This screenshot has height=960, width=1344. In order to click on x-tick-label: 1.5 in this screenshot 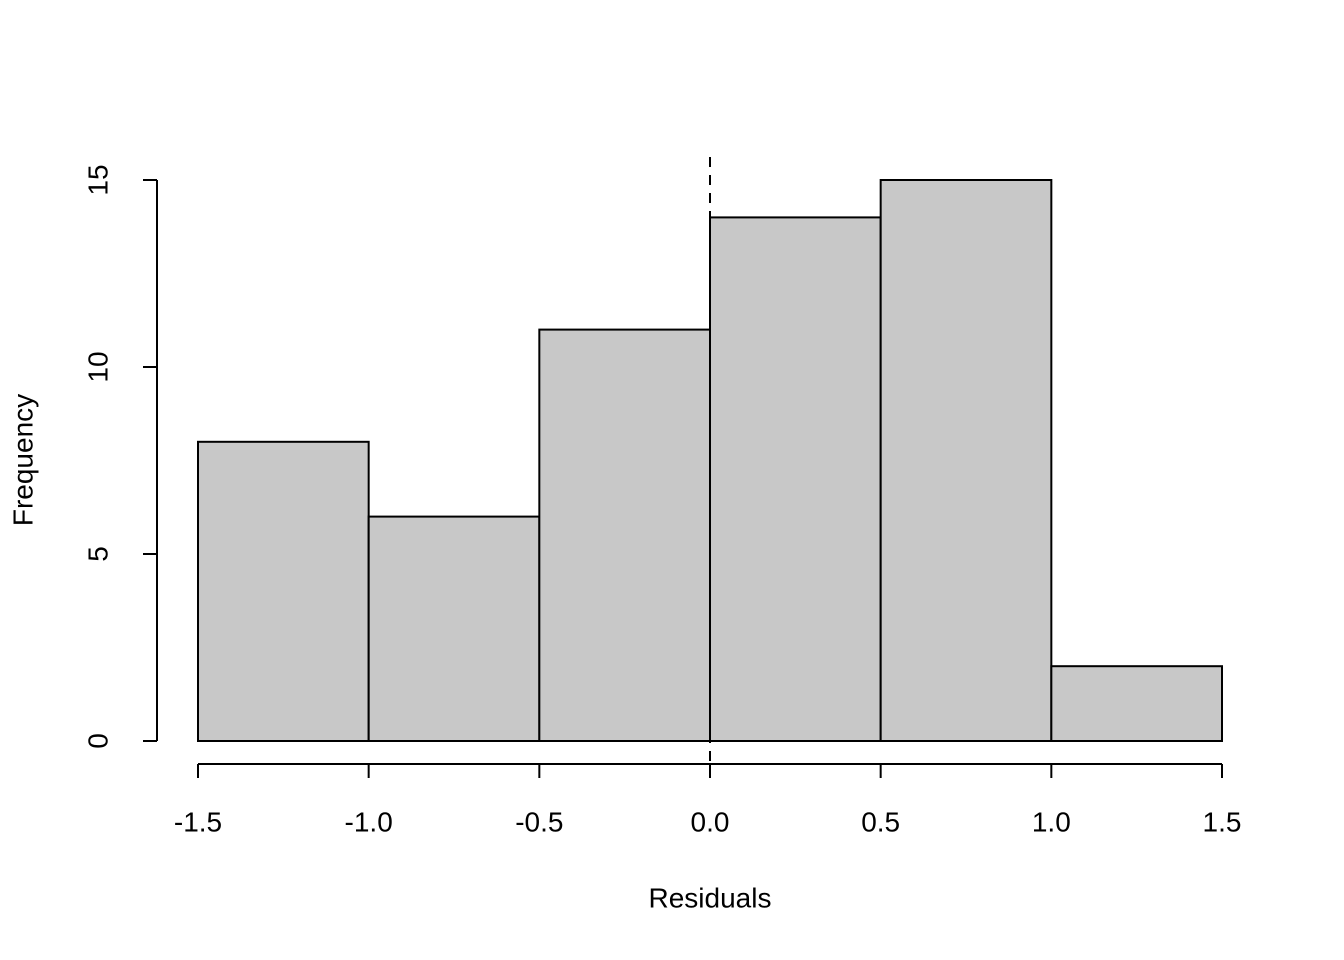, I will do `click(1222, 821)`.